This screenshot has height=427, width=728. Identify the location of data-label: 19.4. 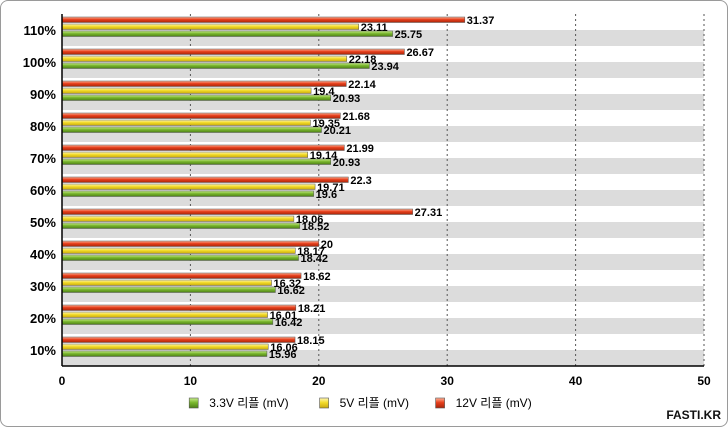
(324, 92).